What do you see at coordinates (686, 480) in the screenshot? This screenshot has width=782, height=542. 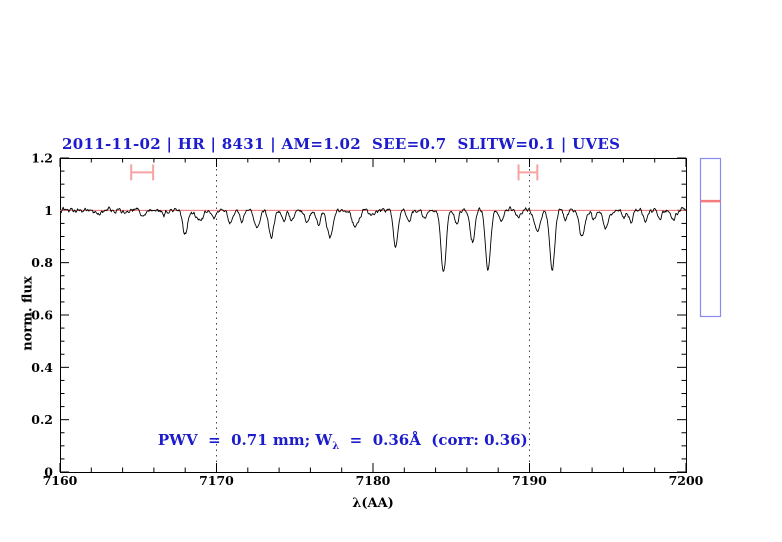 I see `x-tick-label: 7200` at bounding box center [686, 480].